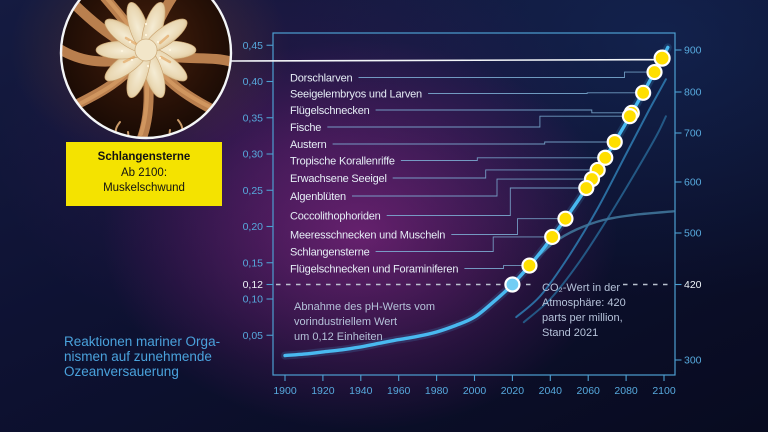 The height and width of the screenshot is (432, 768). What do you see at coordinates (342, 161) in the screenshot?
I see `organism-label-6: Tropische Korallenriffe` at bounding box center [342, 161].